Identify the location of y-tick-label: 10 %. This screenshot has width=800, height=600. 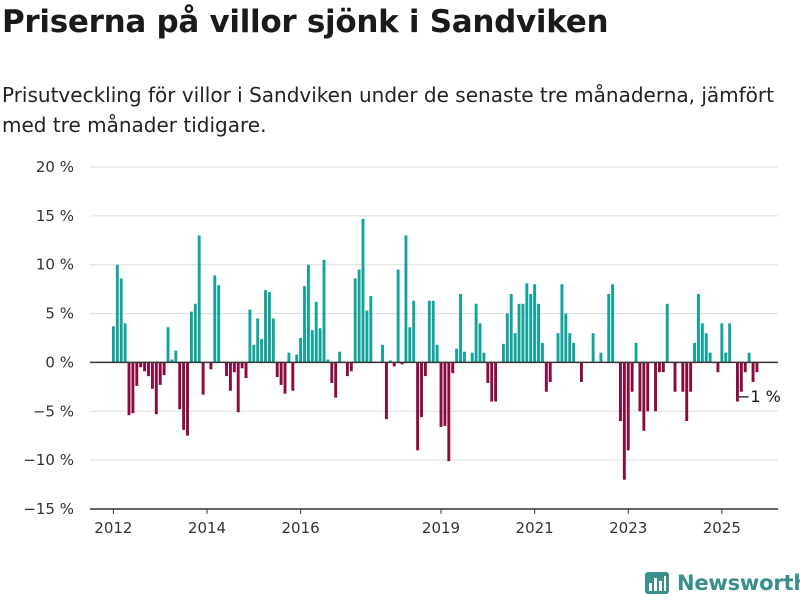
(55, 265).